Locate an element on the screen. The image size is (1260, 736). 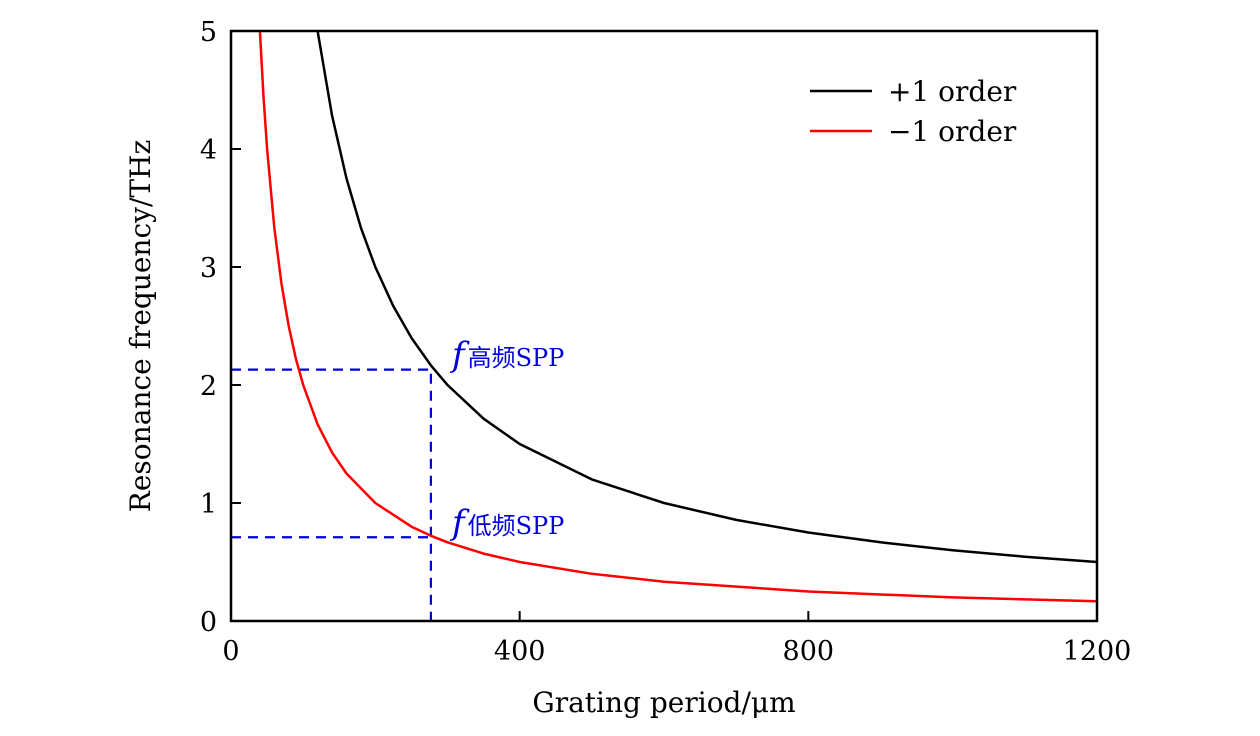
y-axis-label: Resonance frequency/THz is located at coordinates (140, 326).